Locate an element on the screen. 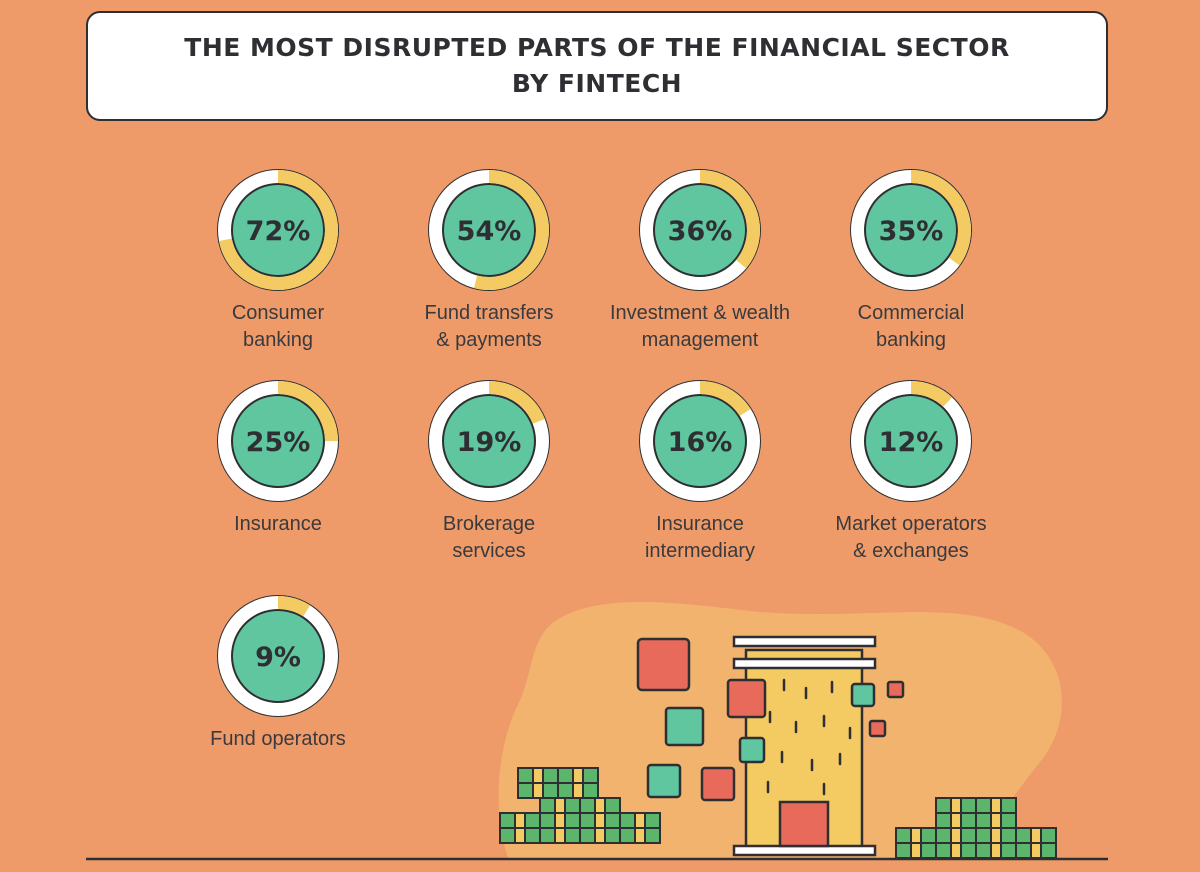 This screenshot has width=1200, height=872. title-line-2: BY FINTECH is located at coordinates (597, 83).